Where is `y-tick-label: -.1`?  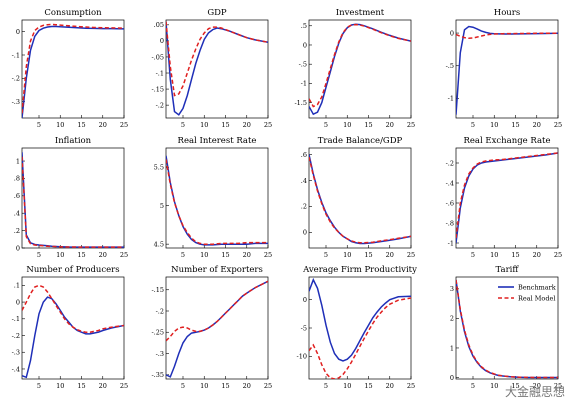
y-tick-label: -.1 is located at coordinates (16, 319).